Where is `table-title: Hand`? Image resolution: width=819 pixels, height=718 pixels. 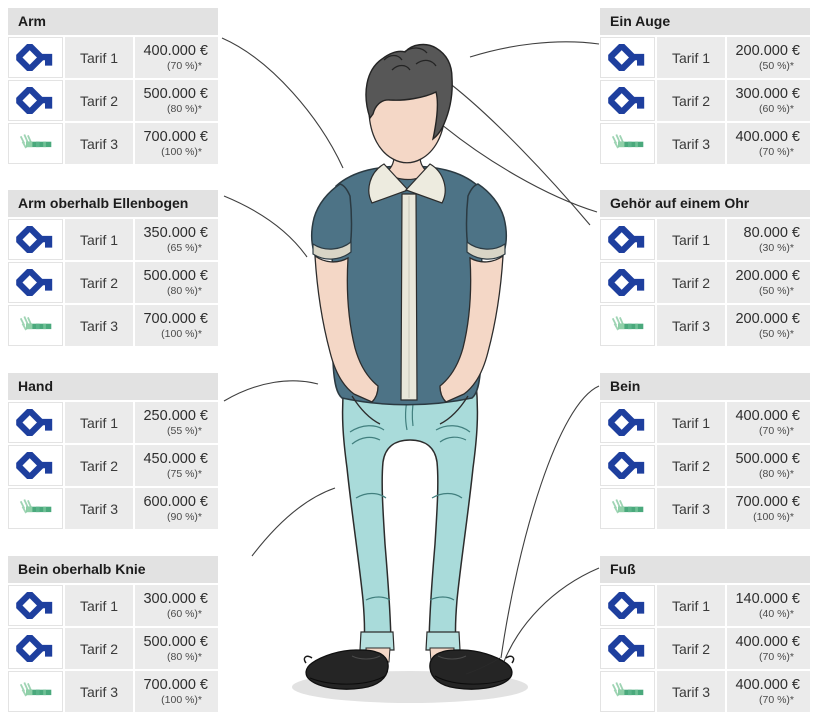 table-title: Hand is located at coordinates (113, 386).